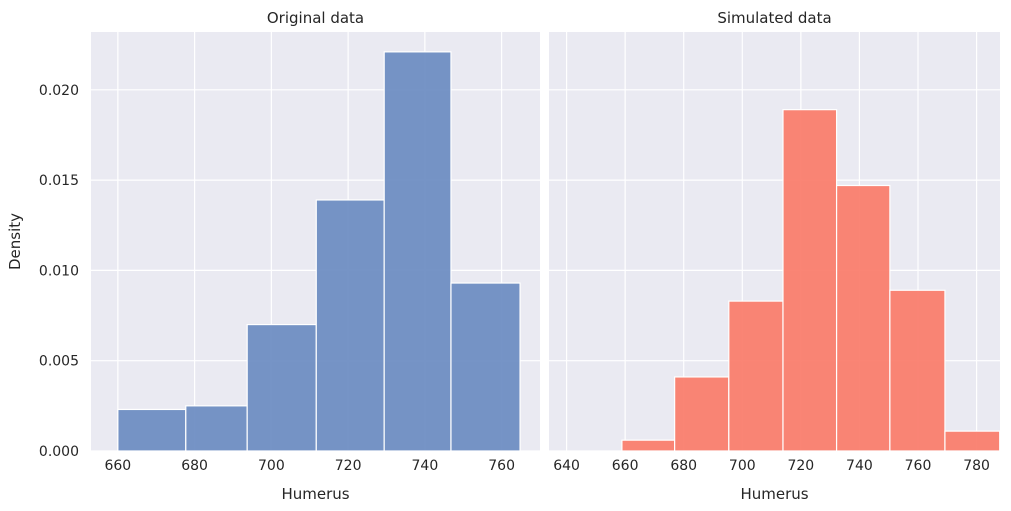  I want to click on y-tick-label: 0.020, so click(59, 91).